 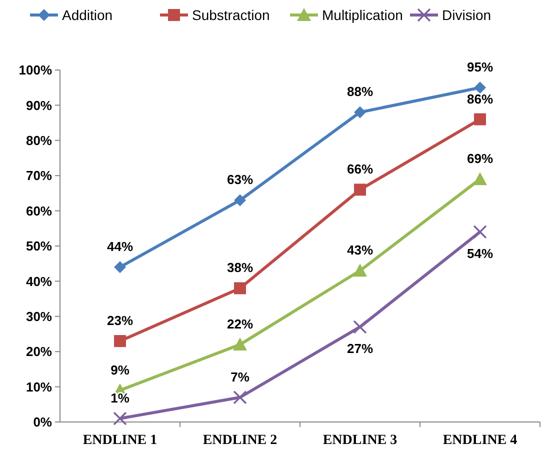 What do you see at coordinates (35, 70) in the screenshot?
I see `y-tick-label: 100%` at bounding box center [35, 70].